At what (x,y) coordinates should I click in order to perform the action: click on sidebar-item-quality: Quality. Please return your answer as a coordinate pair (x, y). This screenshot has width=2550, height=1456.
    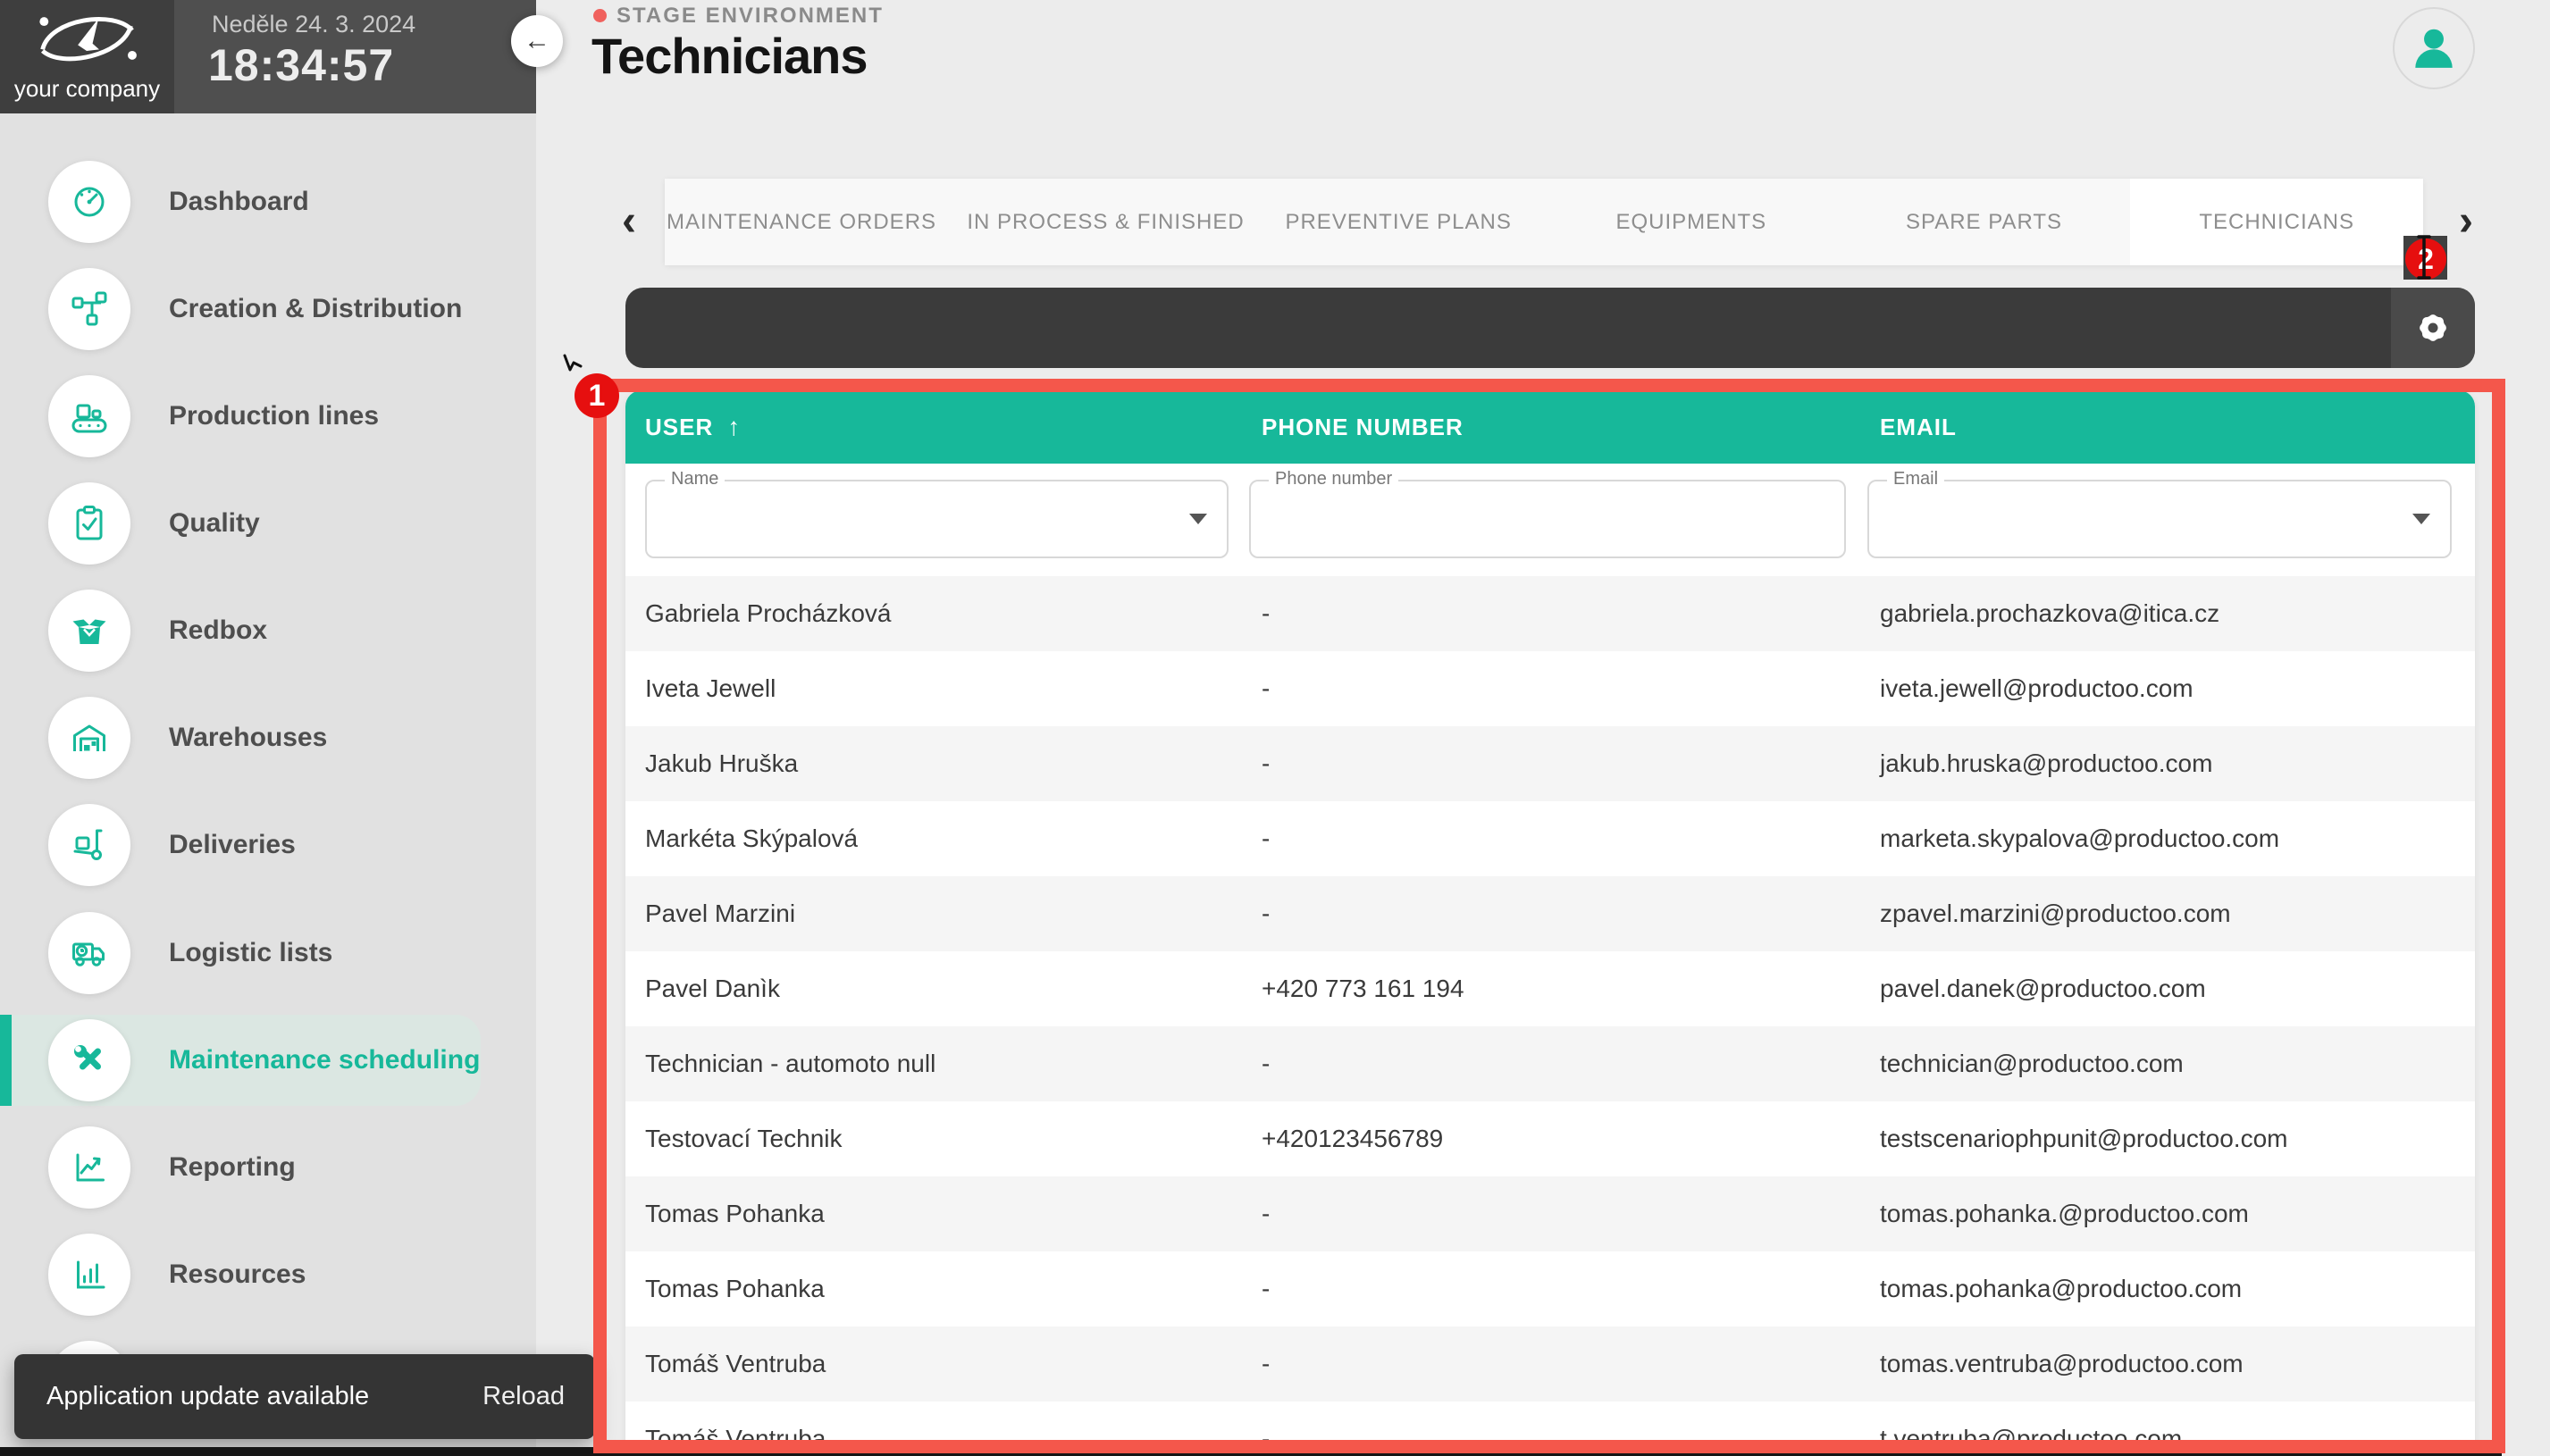
    Looking at the image, I should click on (268, 523).